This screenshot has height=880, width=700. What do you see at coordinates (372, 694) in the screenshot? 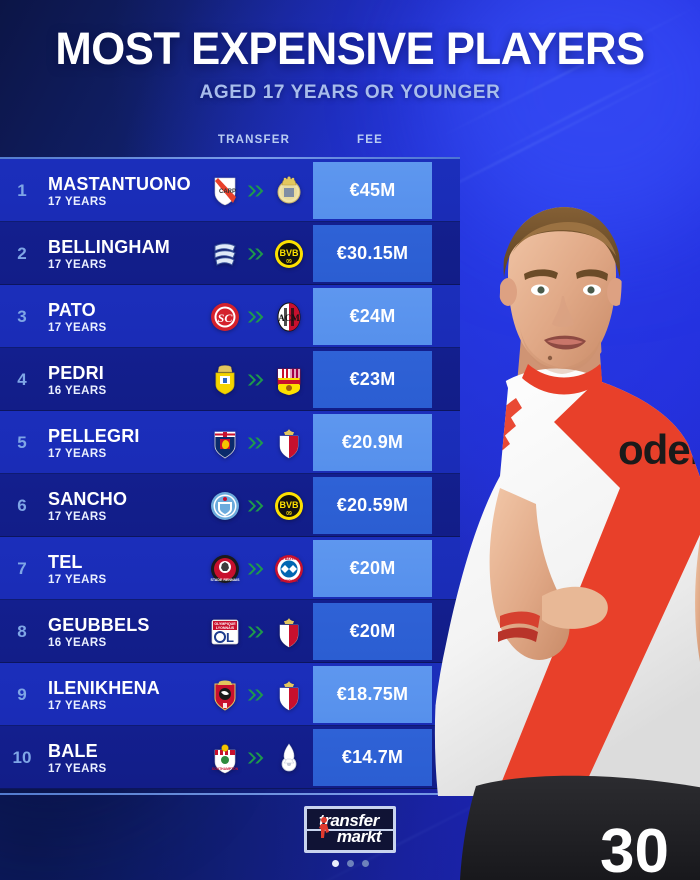
I see `row-fee: €18.75M` at bounding box center [372, 694].